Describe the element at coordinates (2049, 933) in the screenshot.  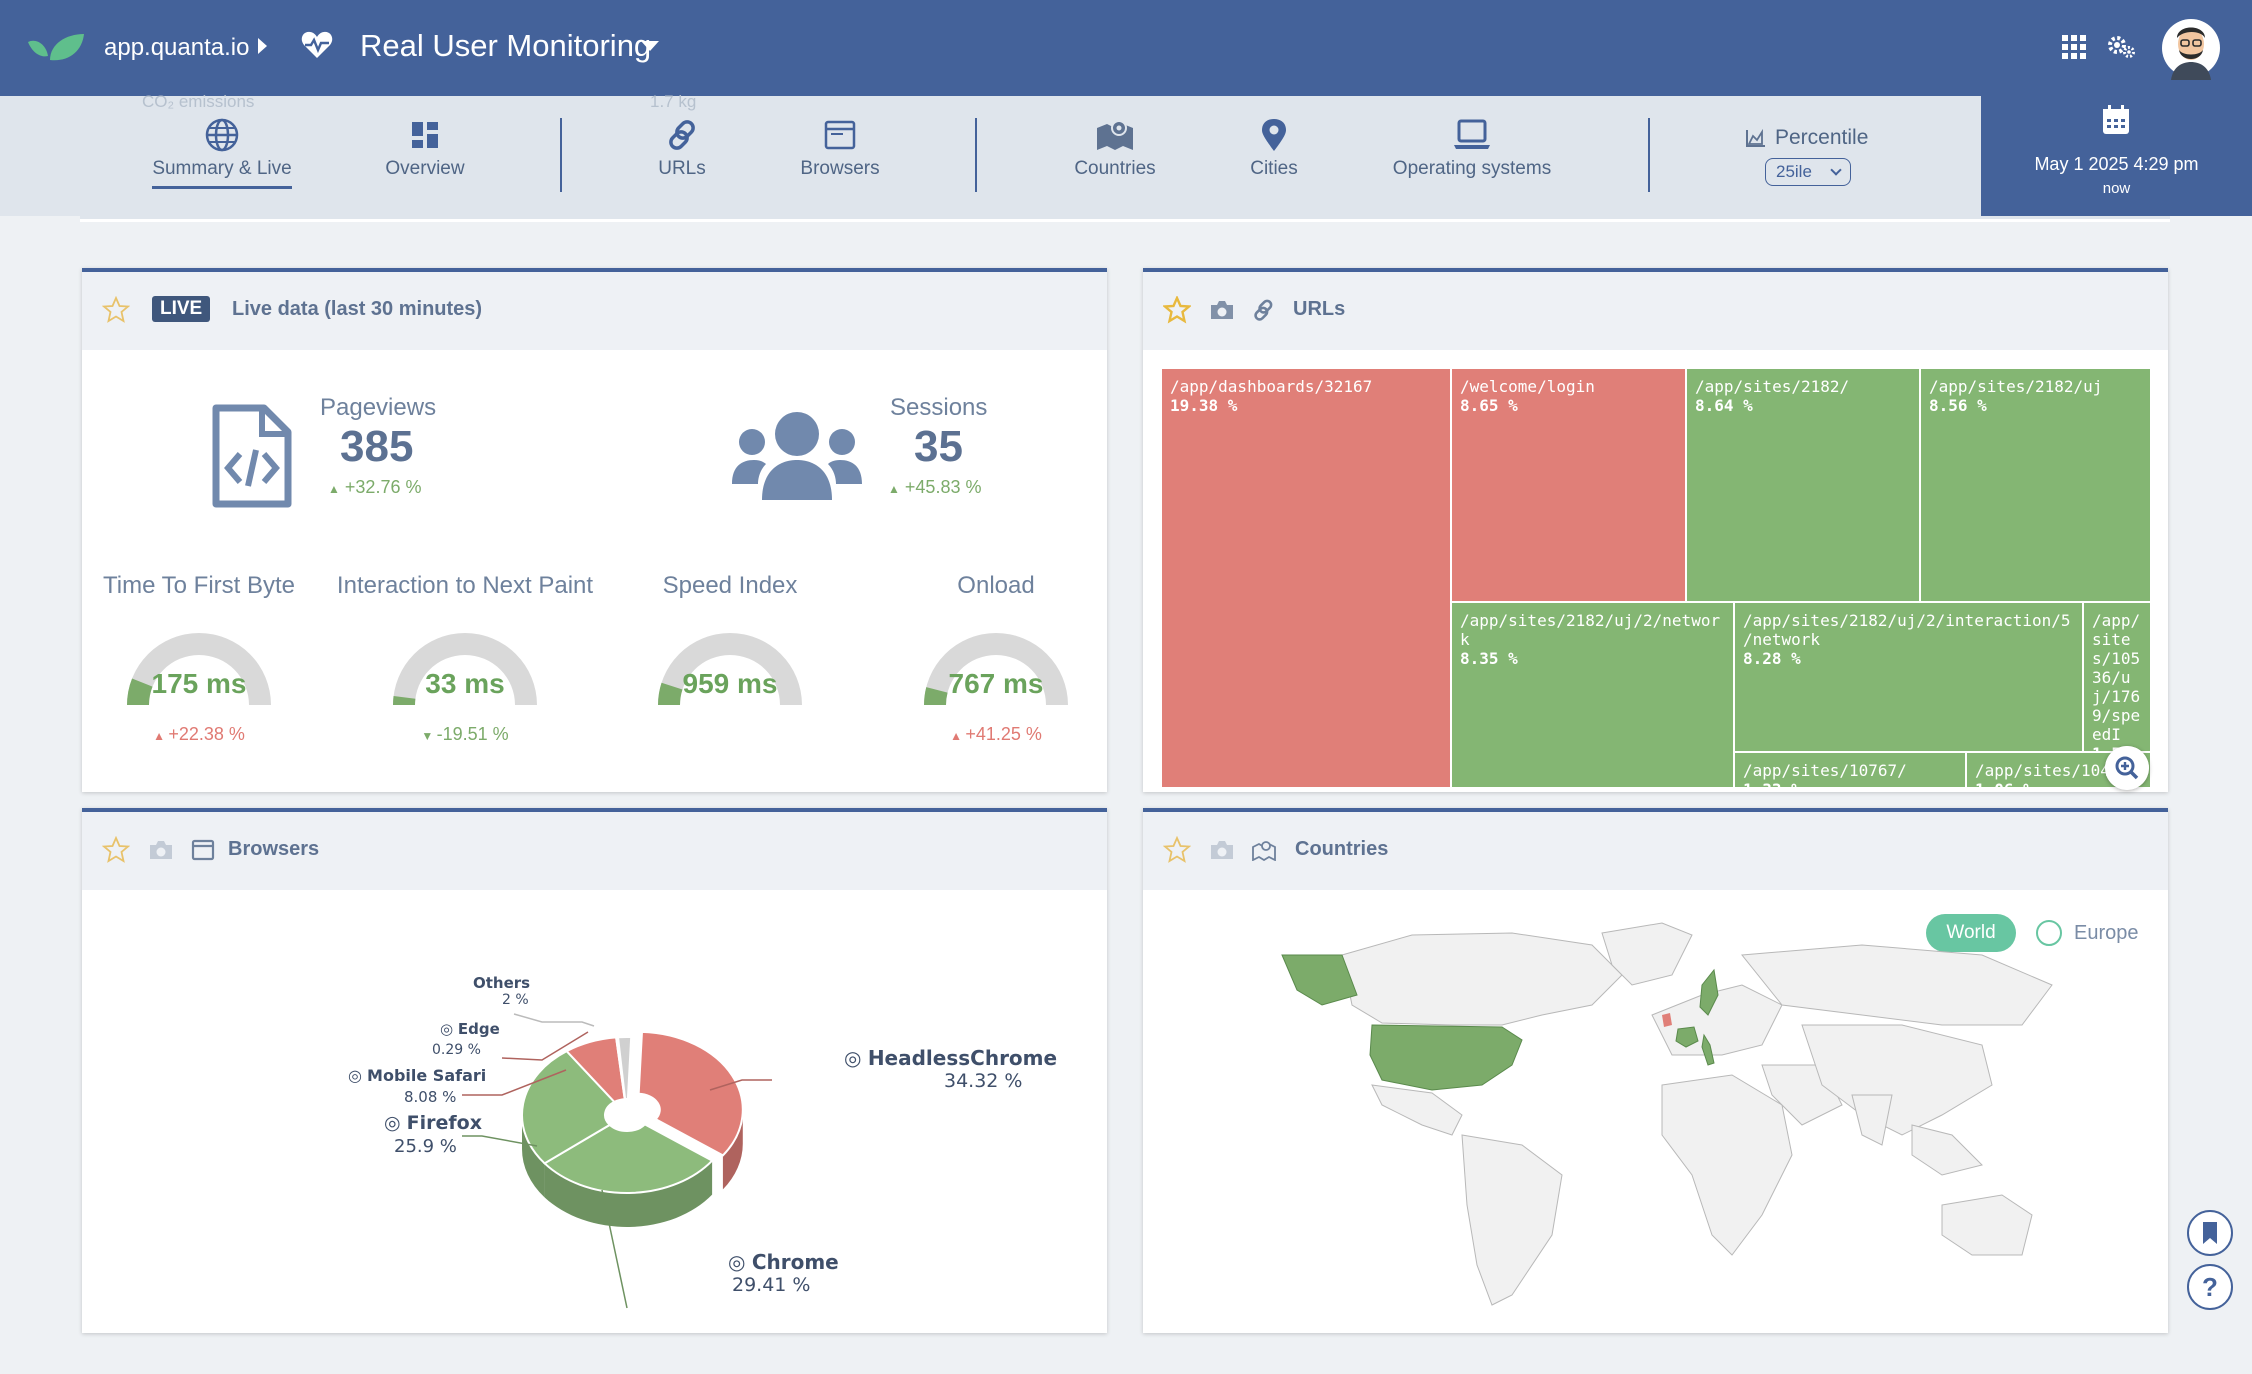
I see `europe-radio` at that location.